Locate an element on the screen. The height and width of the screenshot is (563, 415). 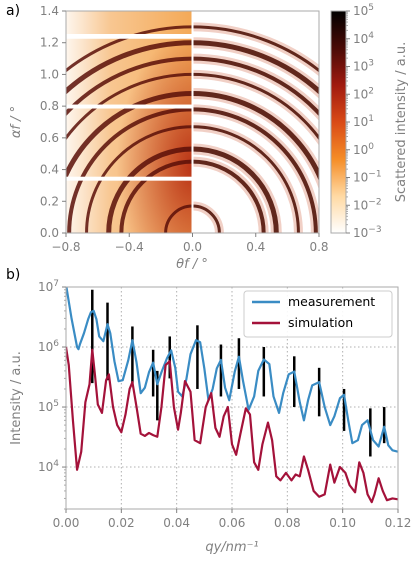
legend-measurement-label: measurement is located at coordinates (331, 301).